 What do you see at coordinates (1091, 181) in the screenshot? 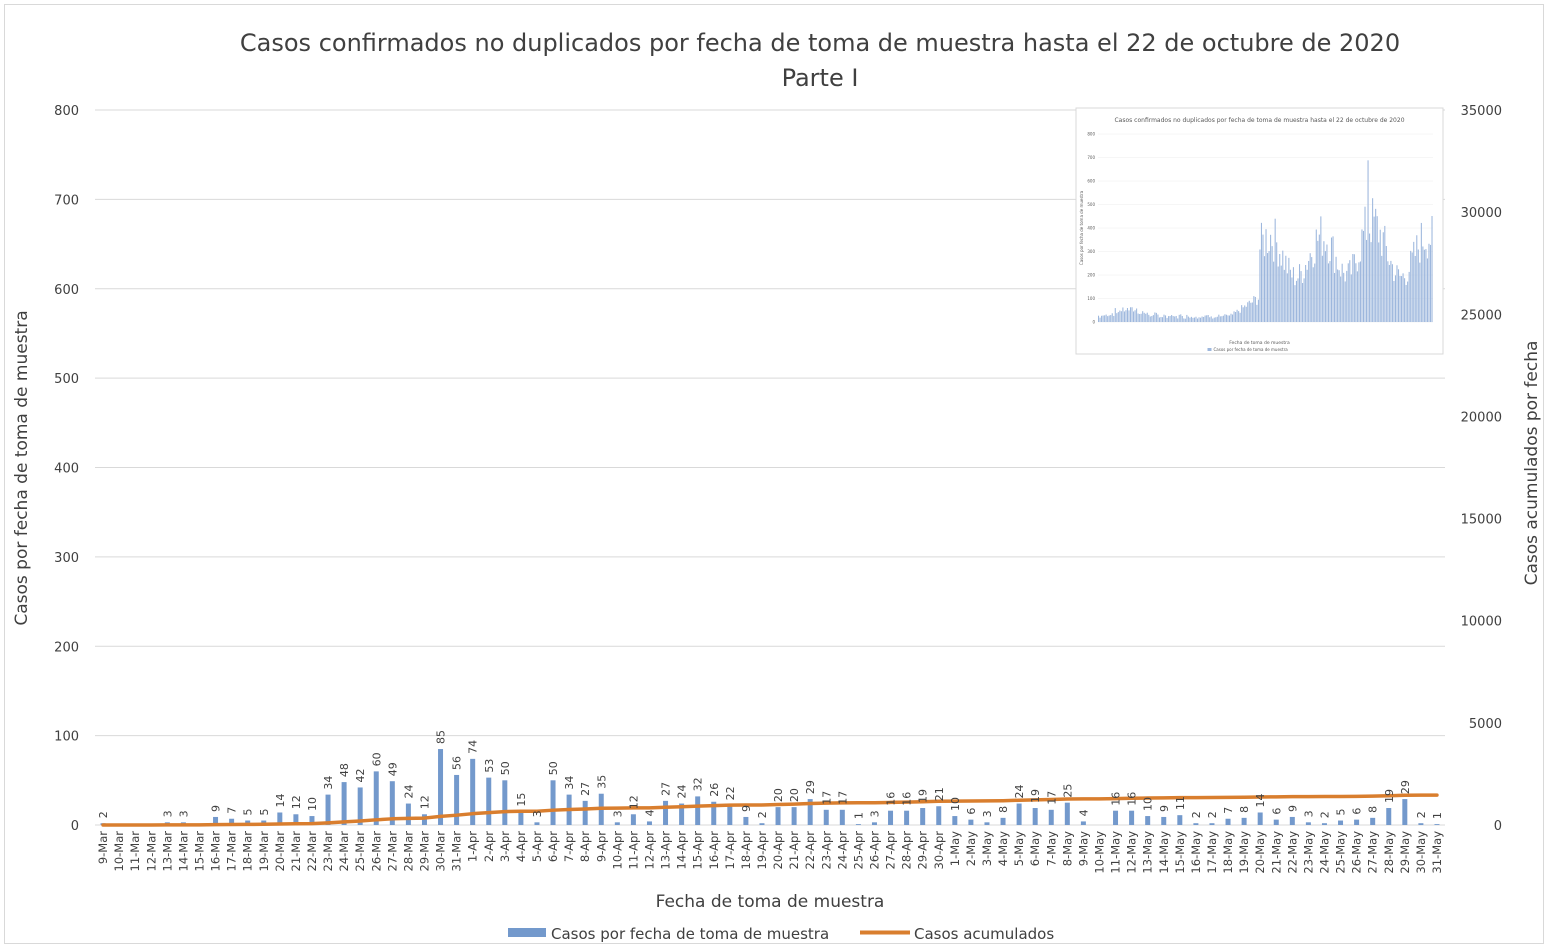
I see `inset-y-tick: 600` at bounding box center [1091, 181].